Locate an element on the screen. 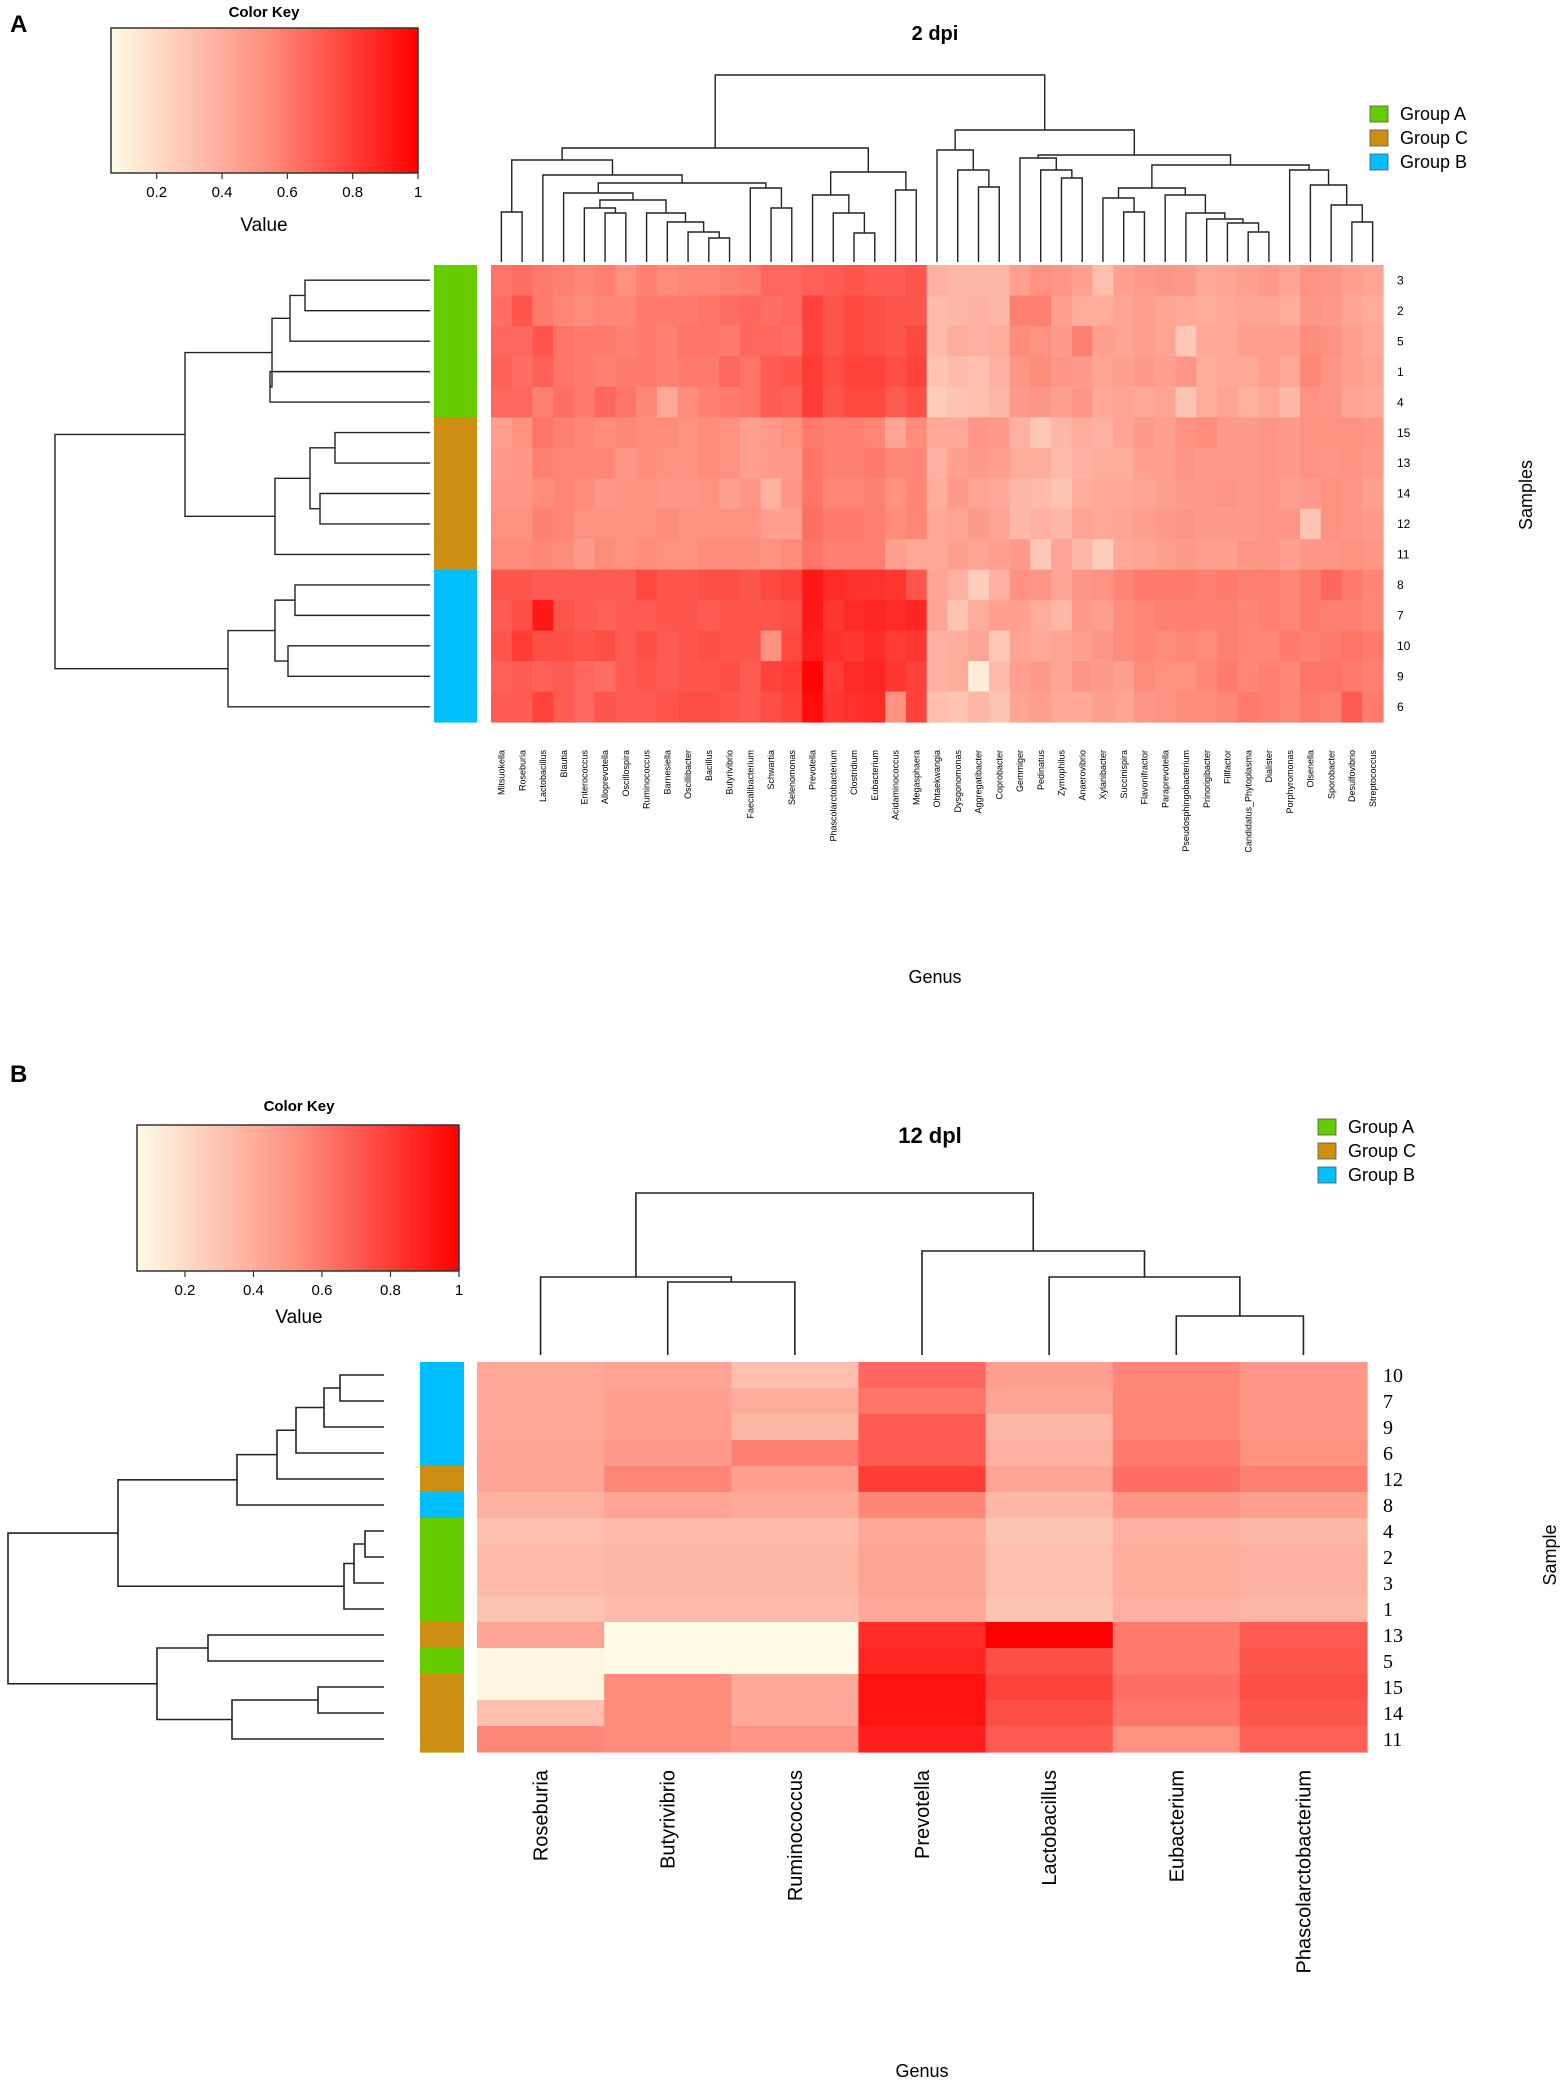 Image resolution: width=1566 pixels, height=2083 pixels. row-label: 6 is located at coordinates (1388, 1454).